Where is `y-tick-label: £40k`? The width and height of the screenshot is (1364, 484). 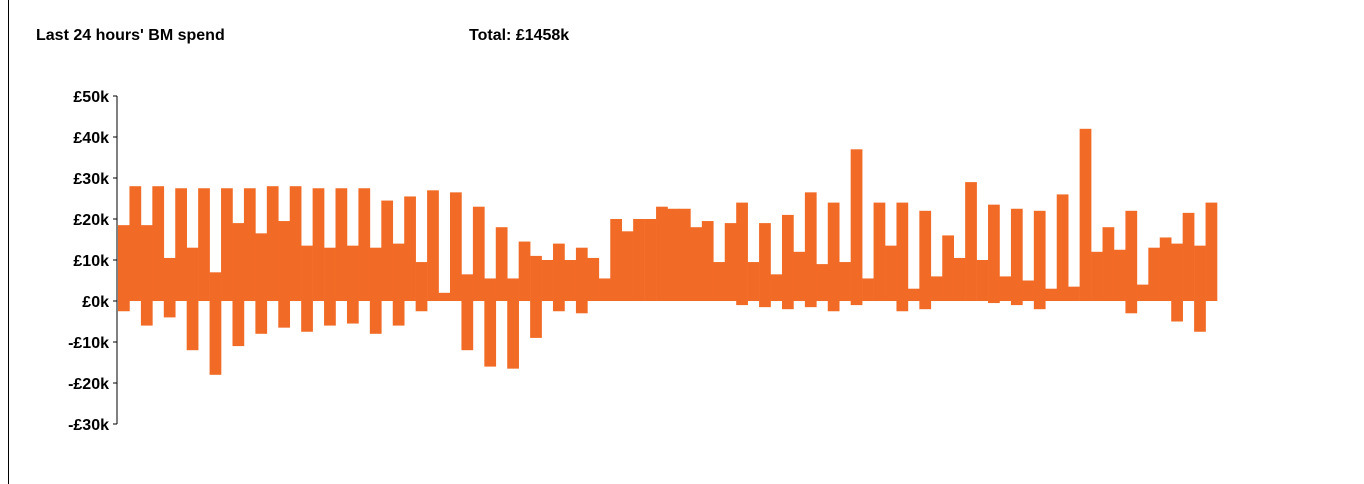
y-tick-label: £40k is located at coordinates (91, 138).